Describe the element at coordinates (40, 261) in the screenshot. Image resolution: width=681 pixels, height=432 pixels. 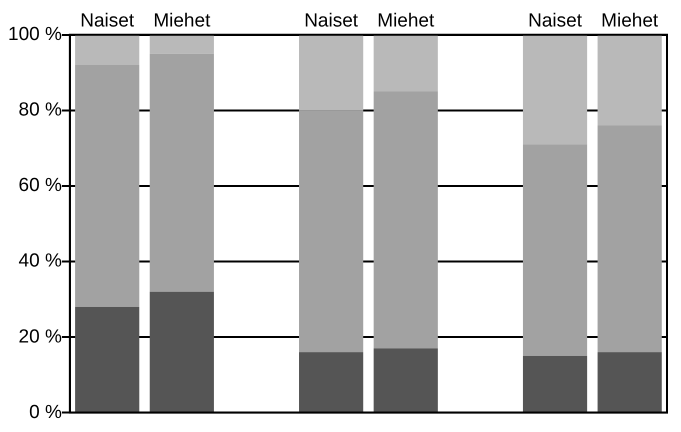
I see `y-tick-label: 40 %` at that location.